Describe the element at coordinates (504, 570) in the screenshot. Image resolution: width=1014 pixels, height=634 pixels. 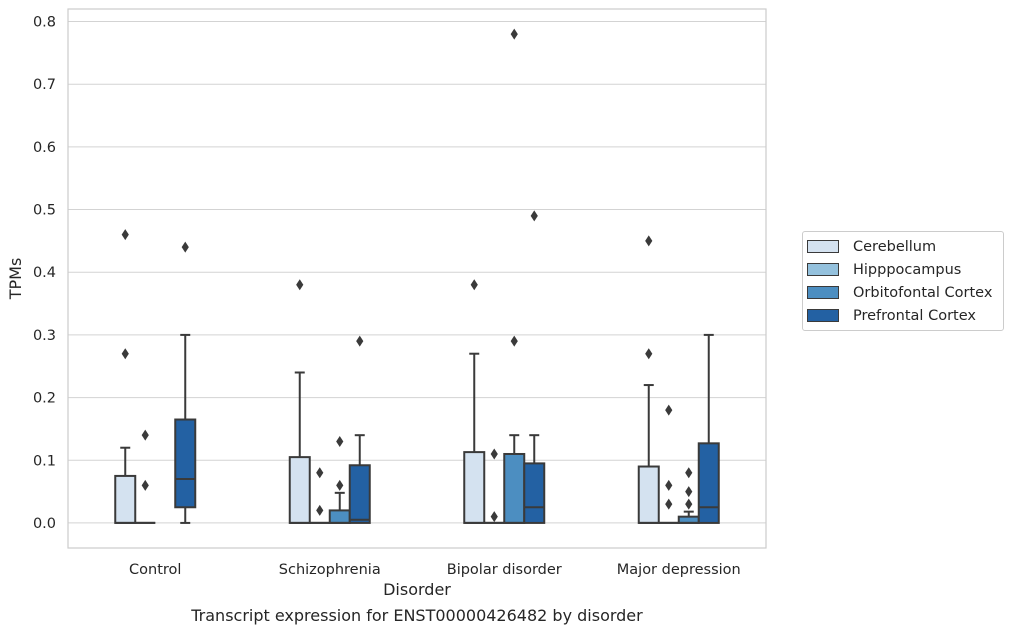
I see `x-tick-label: Bipolar disorder` at that location.